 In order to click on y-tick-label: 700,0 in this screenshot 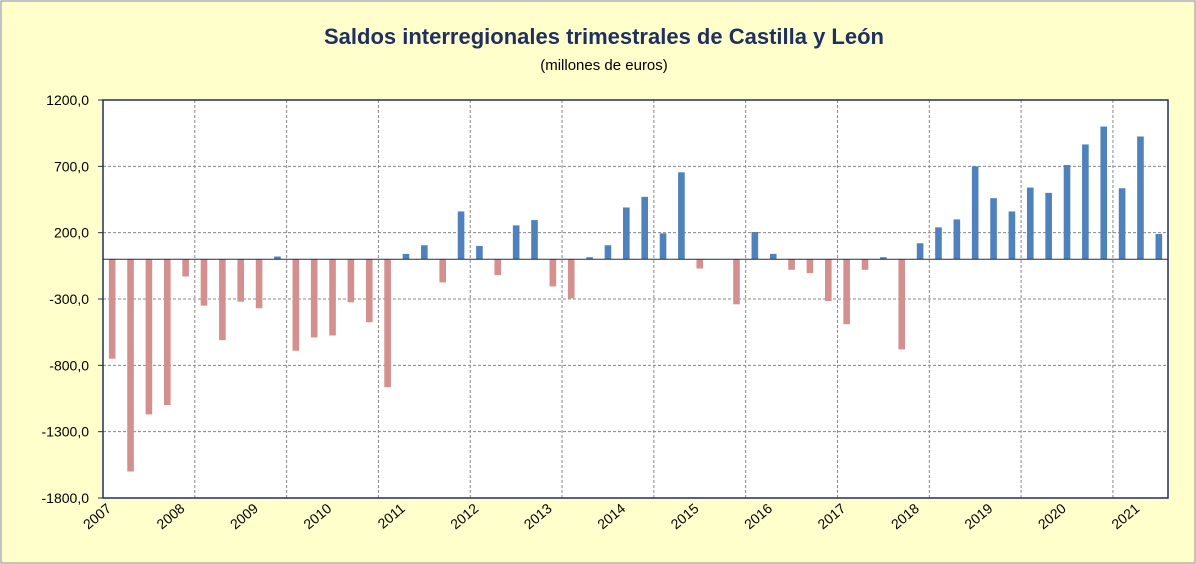, I will do `click(71, 166)`.